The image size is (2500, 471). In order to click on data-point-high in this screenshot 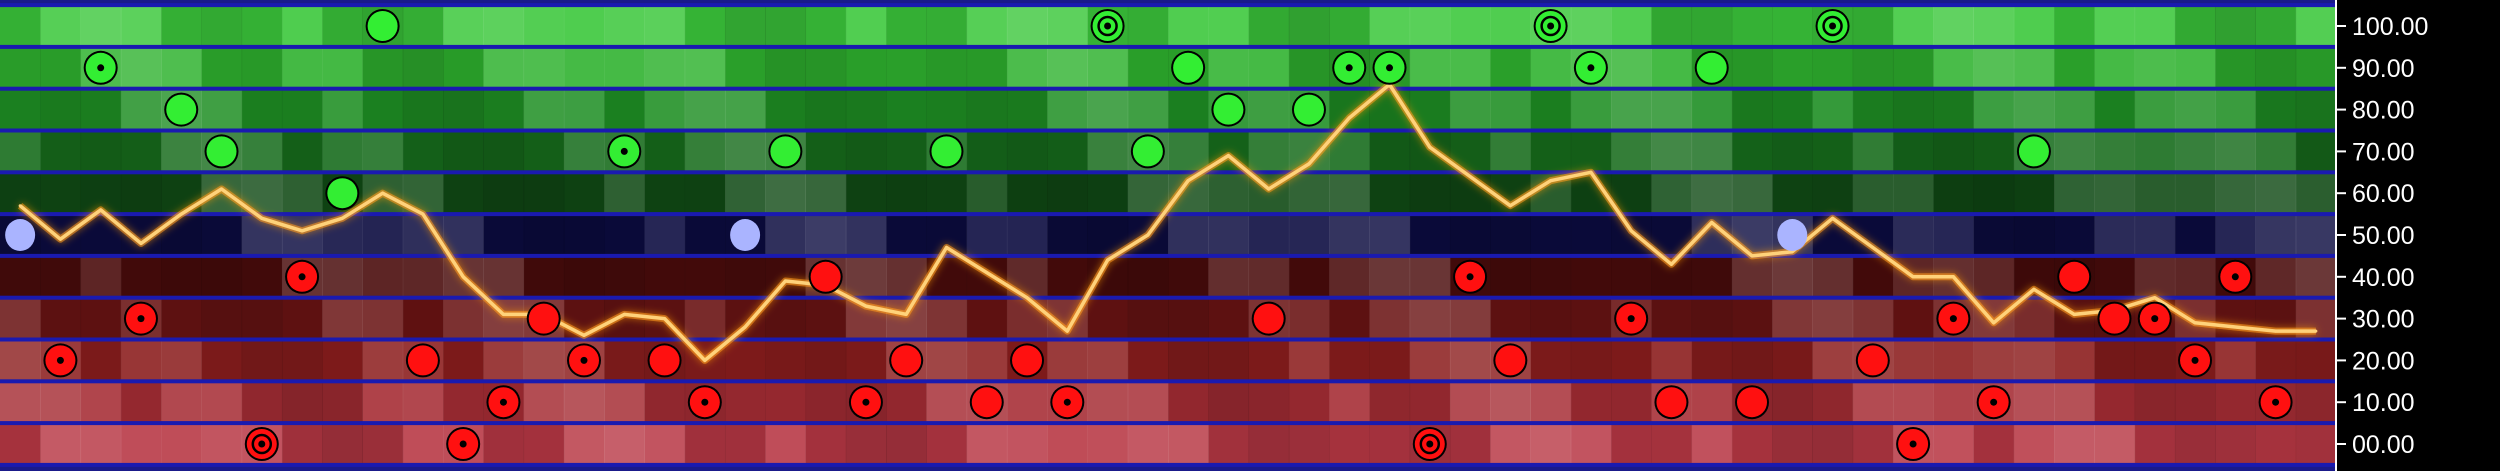, I will do `click(221, 151)`.